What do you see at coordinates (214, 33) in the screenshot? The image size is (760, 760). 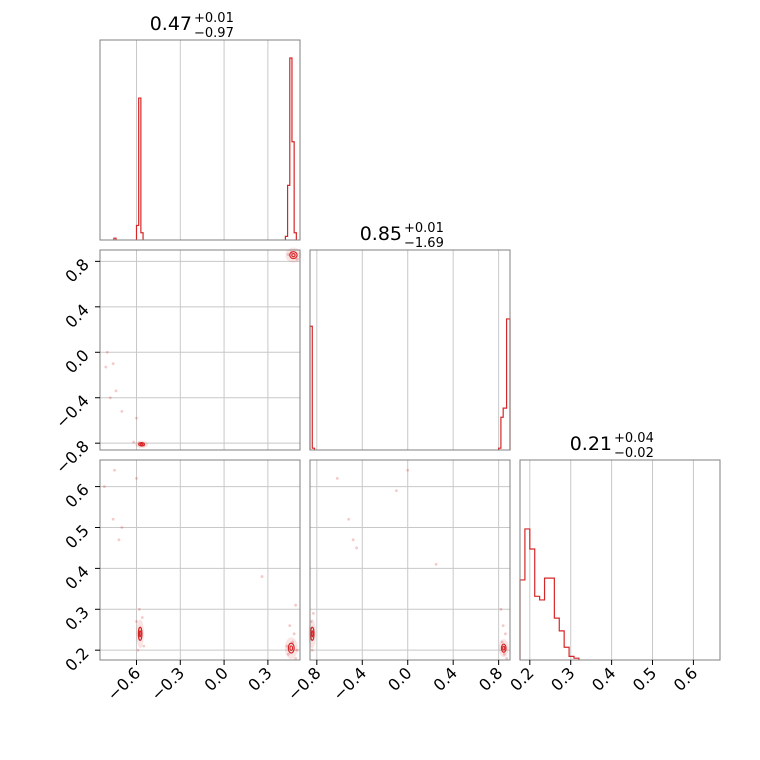 I see `parameter-title-lower-error: −0.97` at bounding box center [214, 33].